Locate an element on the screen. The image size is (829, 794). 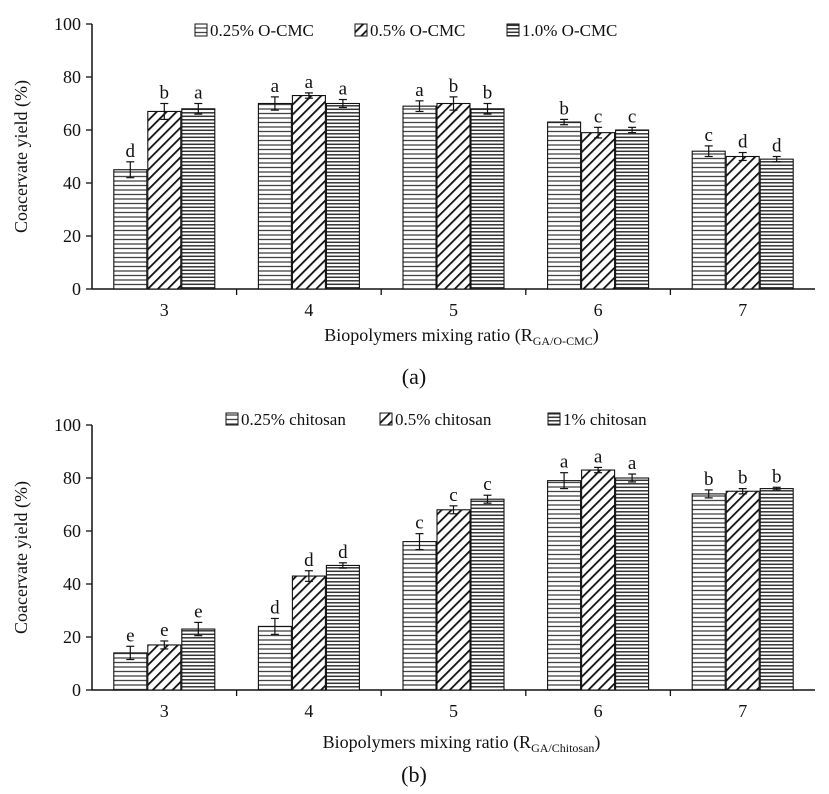
legend-label: 1% chitosan is located at coordinates (605, 419).